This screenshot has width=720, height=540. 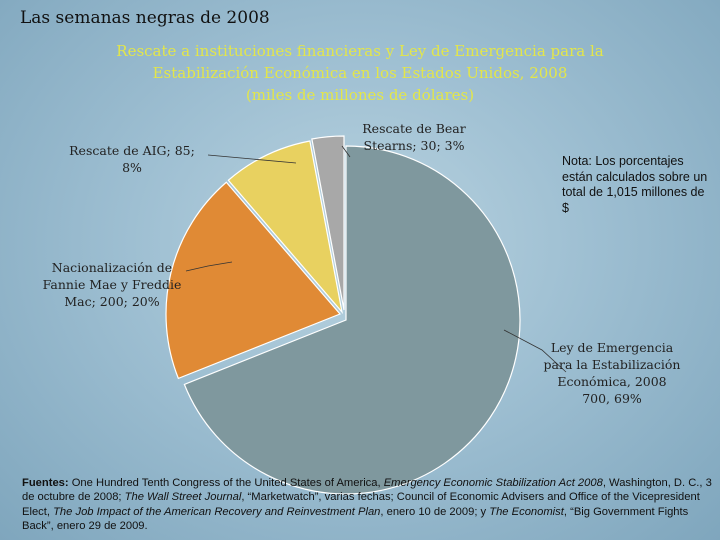 What do you see at coordinates (435, 511) in the screenshot?
I see `sources-text: , enero 10 de 2009; y` at bounding box center [435, 511].